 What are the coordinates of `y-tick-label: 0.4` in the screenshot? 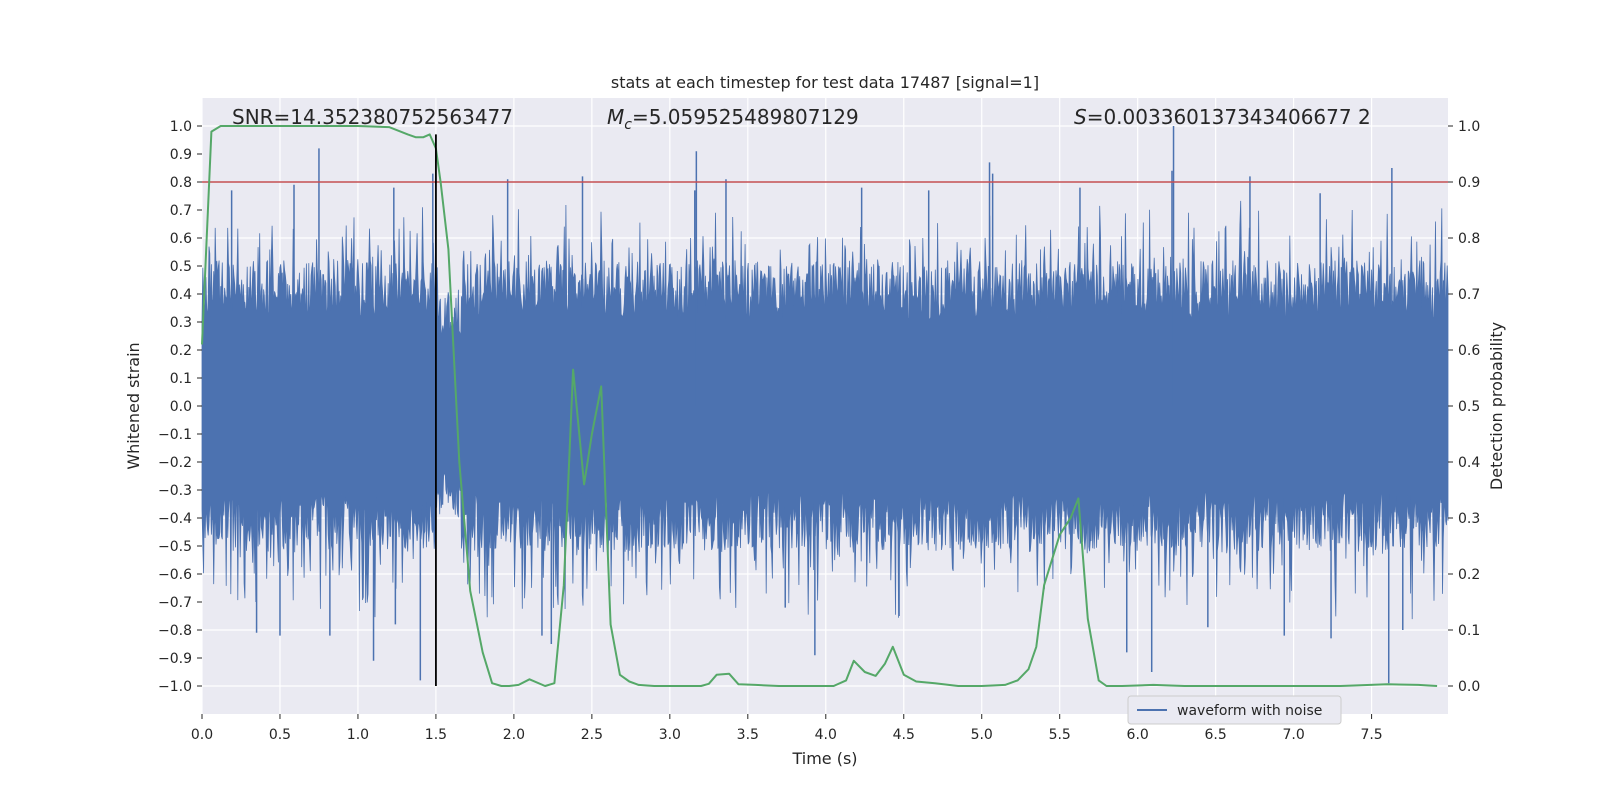 It's located at (181, 295).